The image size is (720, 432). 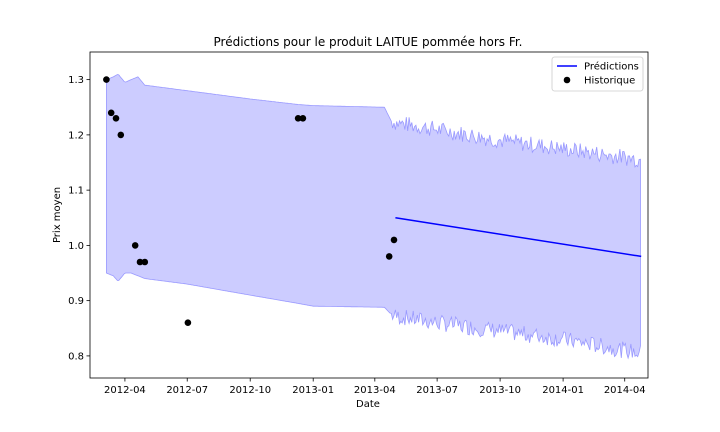 I want to click on x-tick-label: 2013-10, so click(x=500, y=390).